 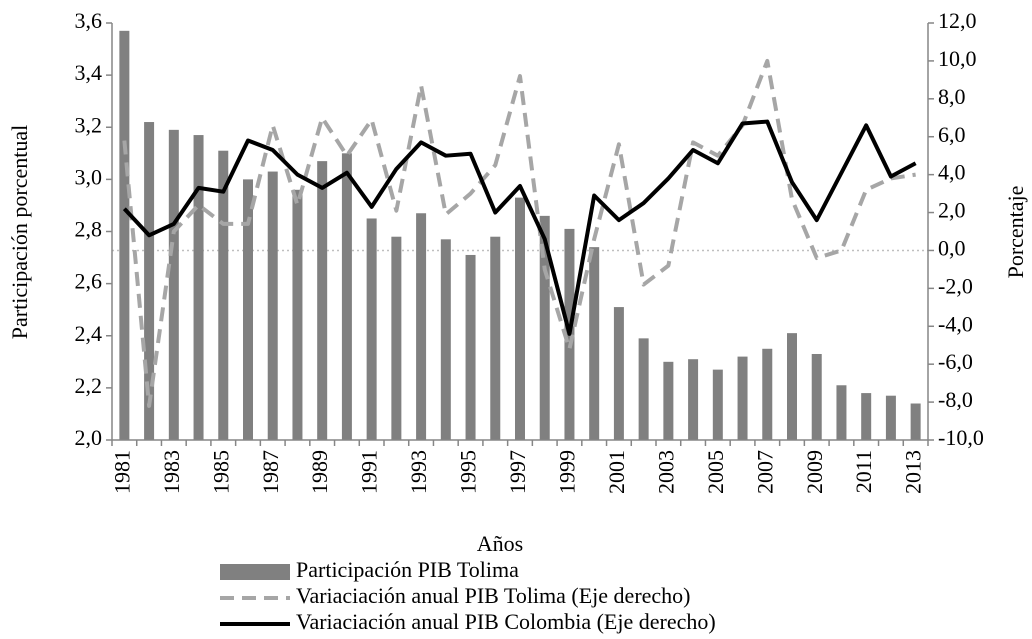 What do you see at coordinates (955, 361) in the screenshot?
I see `y2-tick-label: -6,0` at bounding box center [955, 361].